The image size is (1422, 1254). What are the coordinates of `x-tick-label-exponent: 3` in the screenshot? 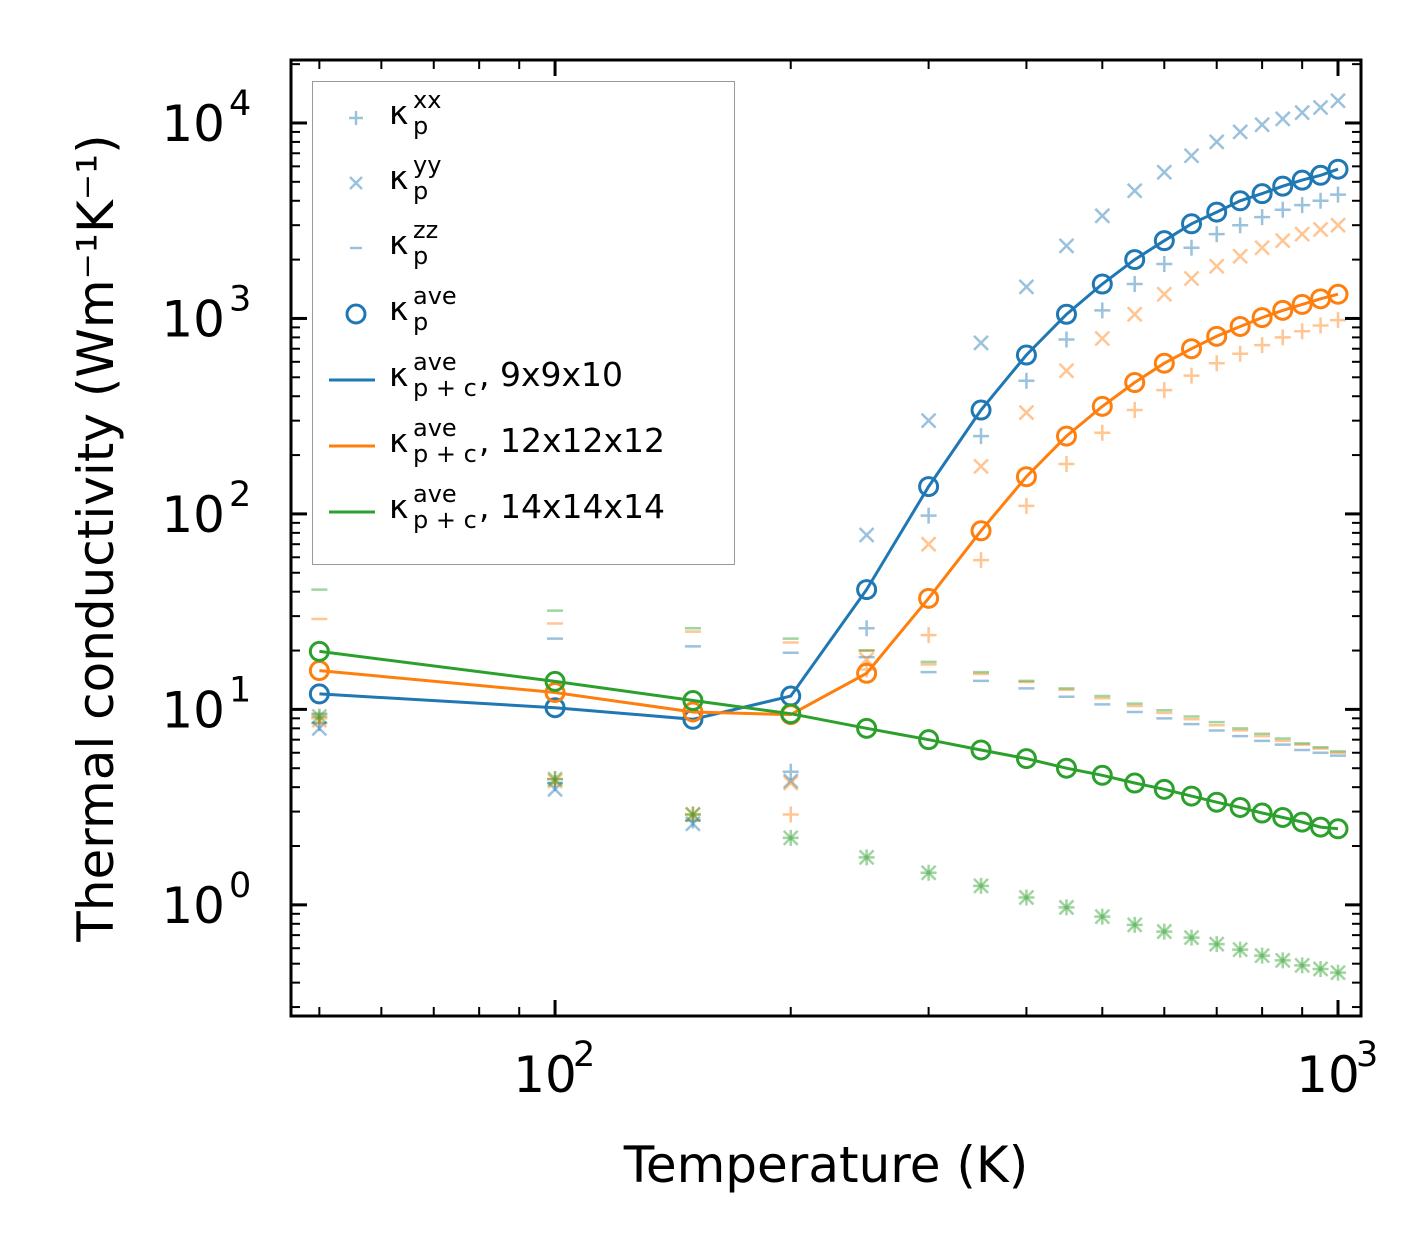 It's located at (1367, 1055).